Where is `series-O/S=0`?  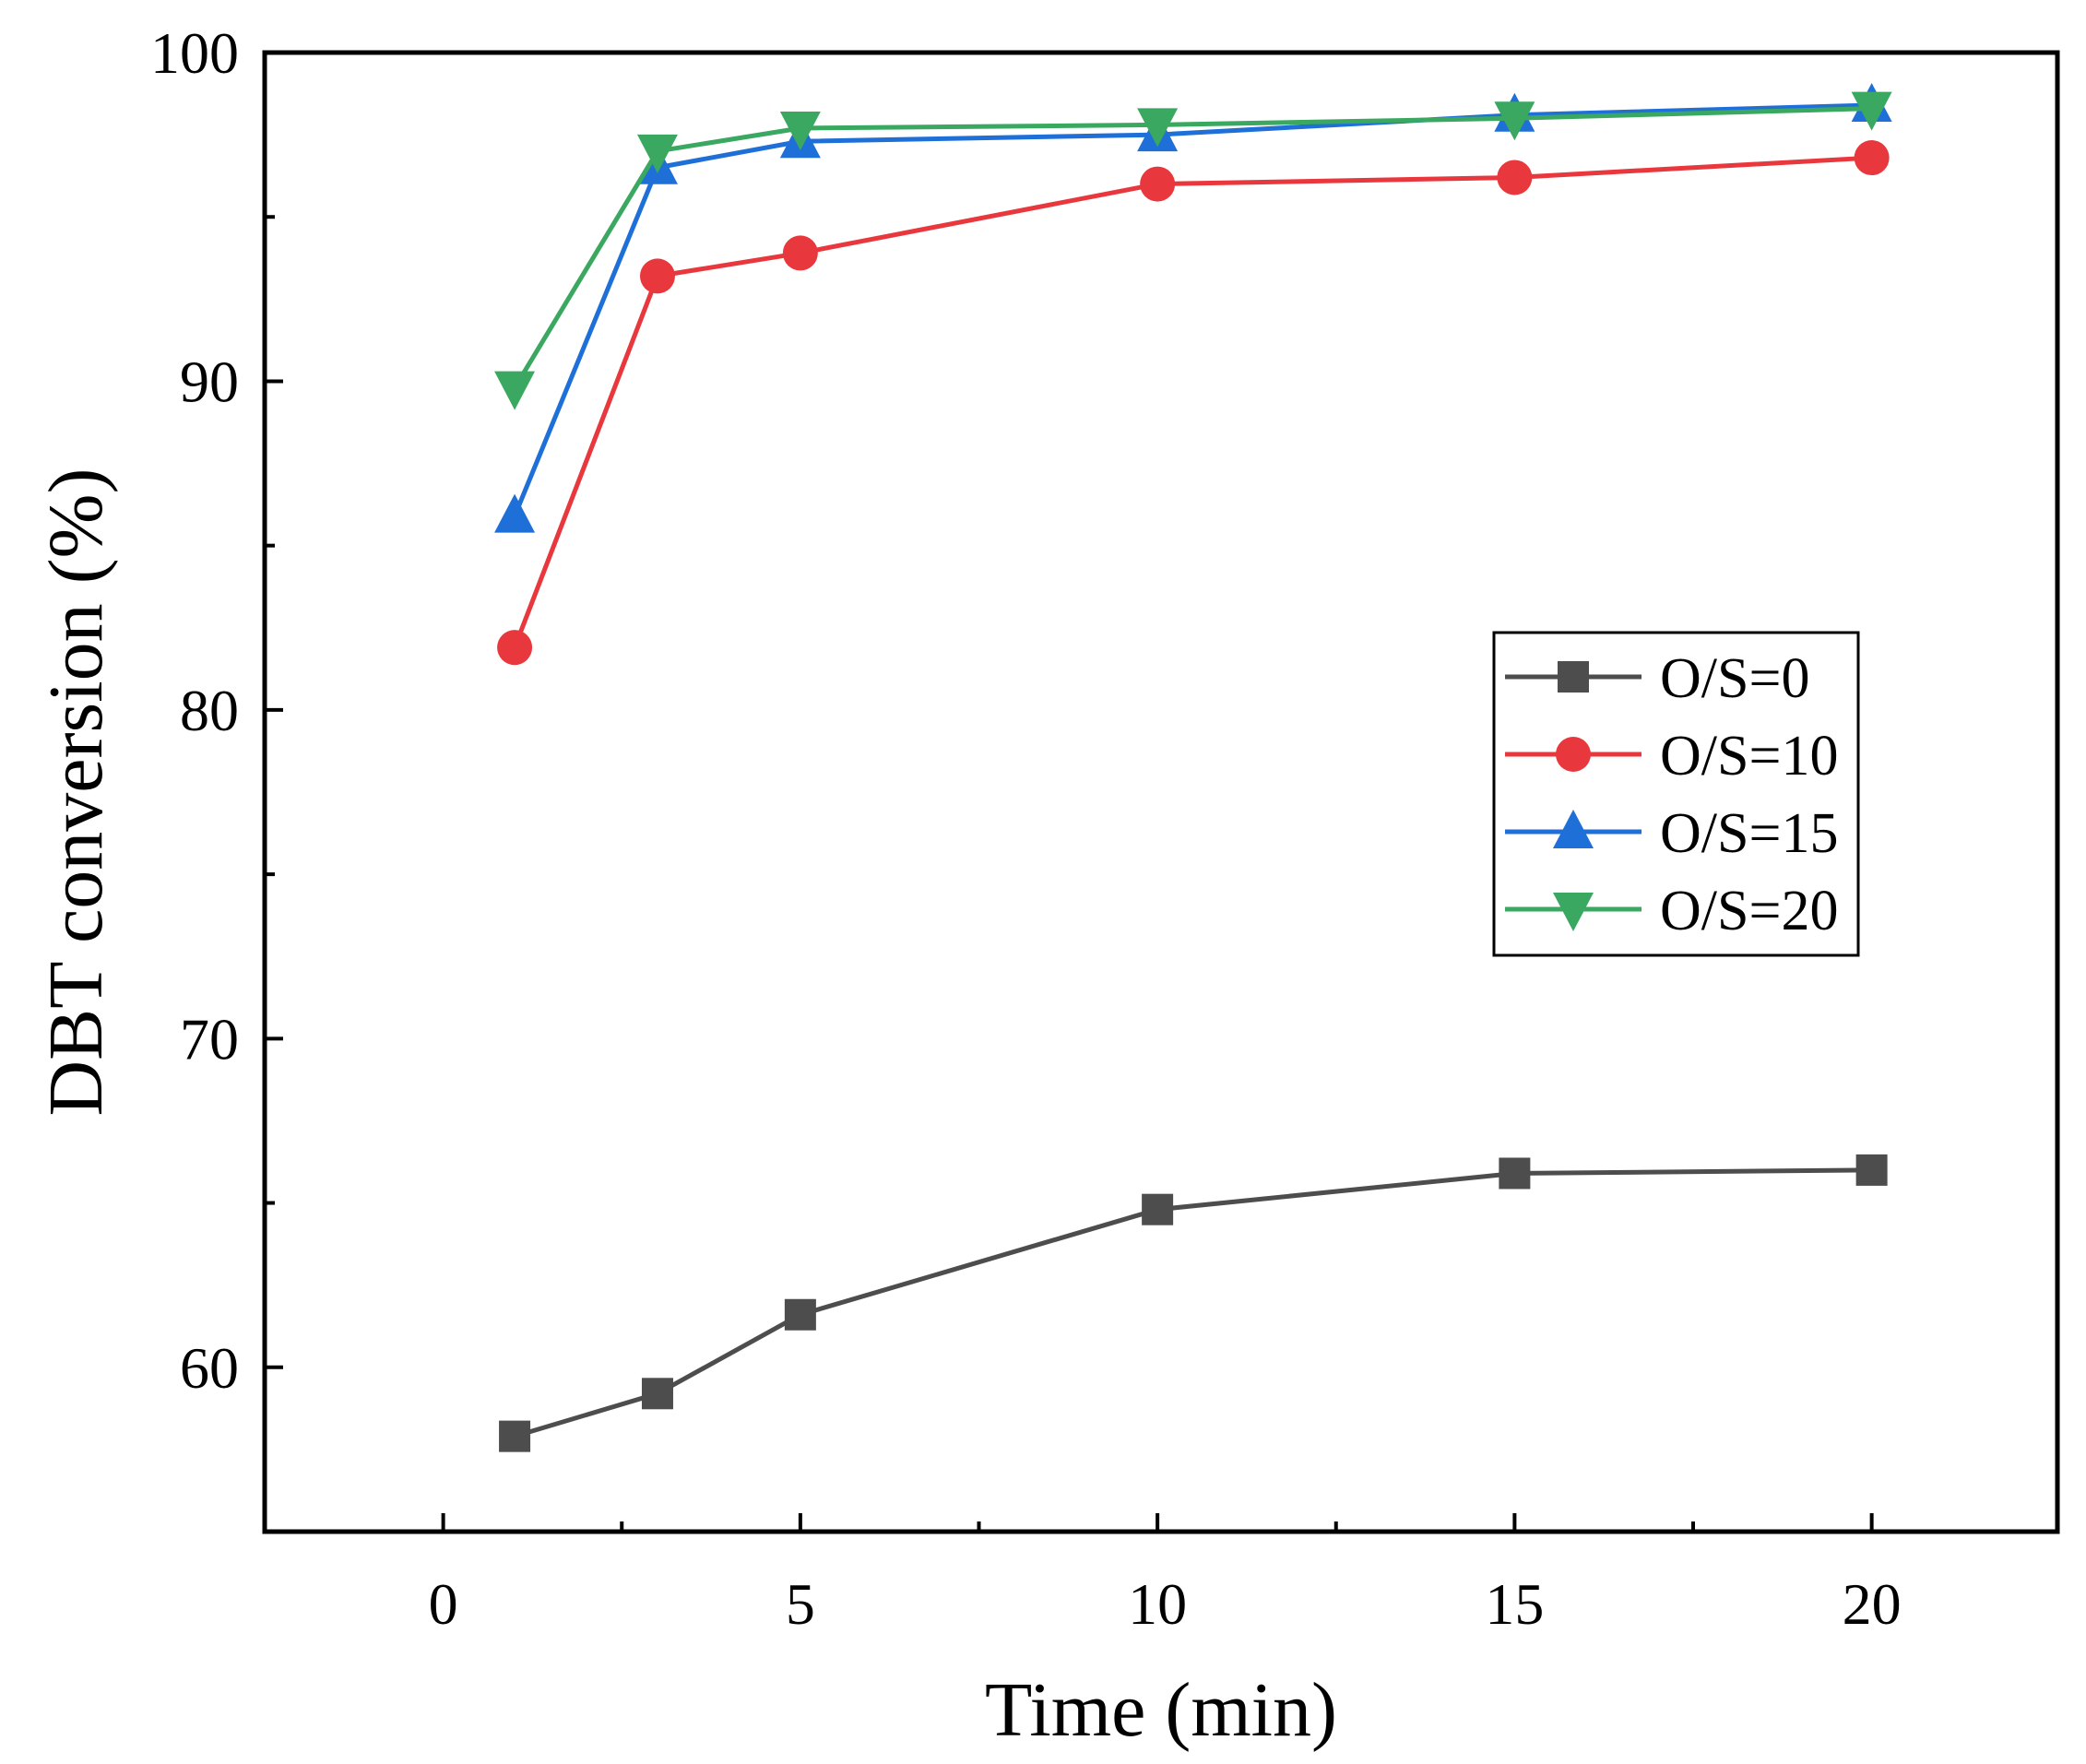
series-O/S=0 is located at coordinates (1193, 1303).